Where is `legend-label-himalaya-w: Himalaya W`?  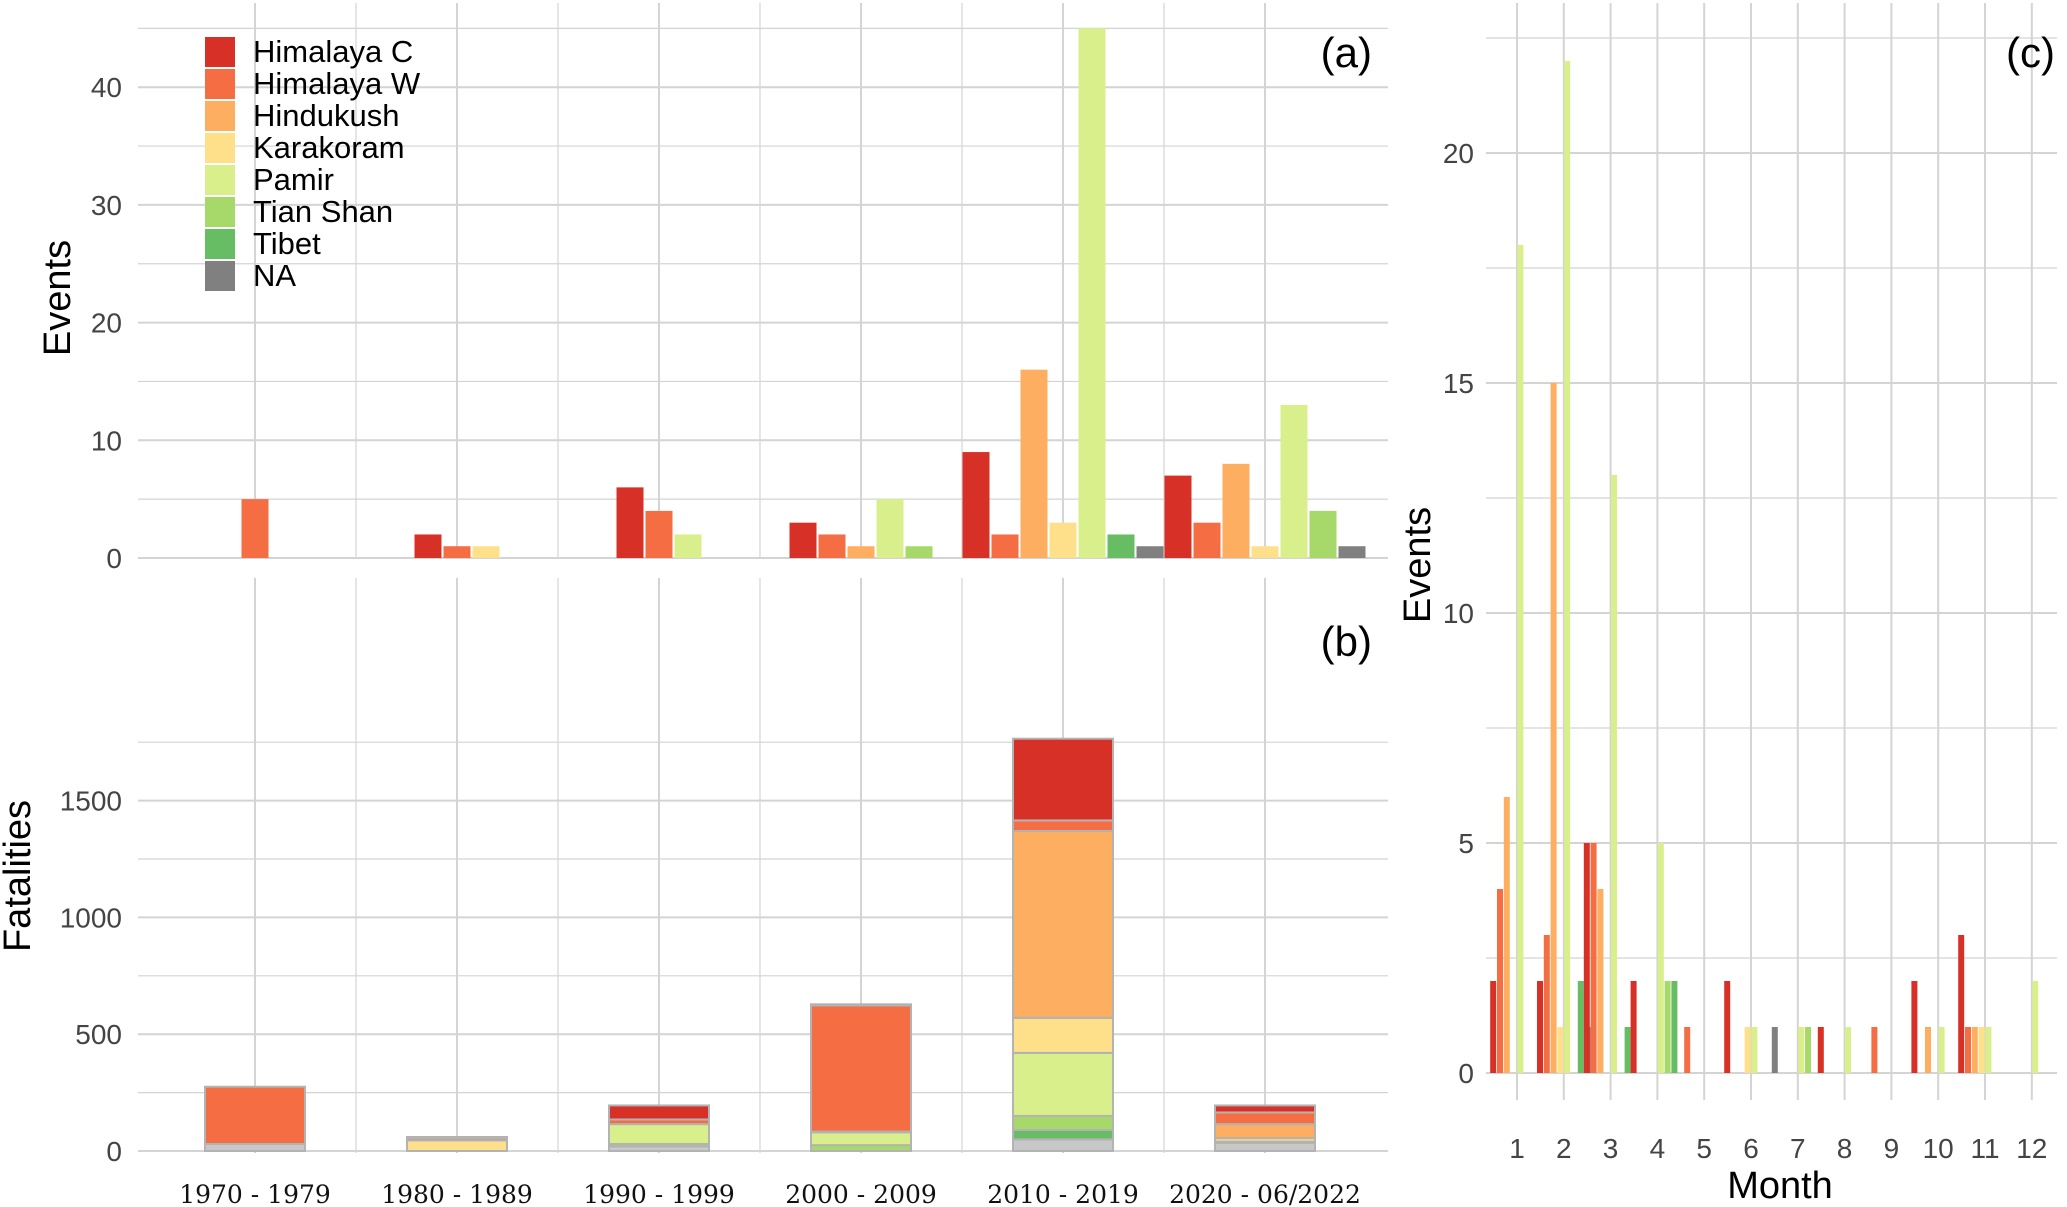 legend-label-himalaya-w: Himalaya W is located at coordinates (337, 83).